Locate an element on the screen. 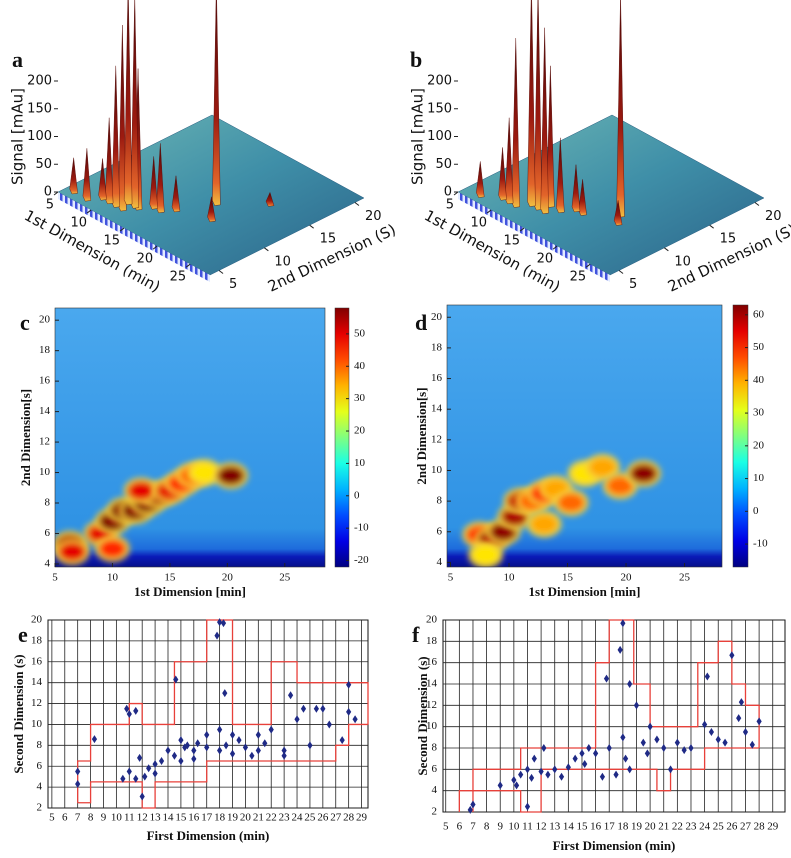  plot-area is located at coordinates (614, 716).